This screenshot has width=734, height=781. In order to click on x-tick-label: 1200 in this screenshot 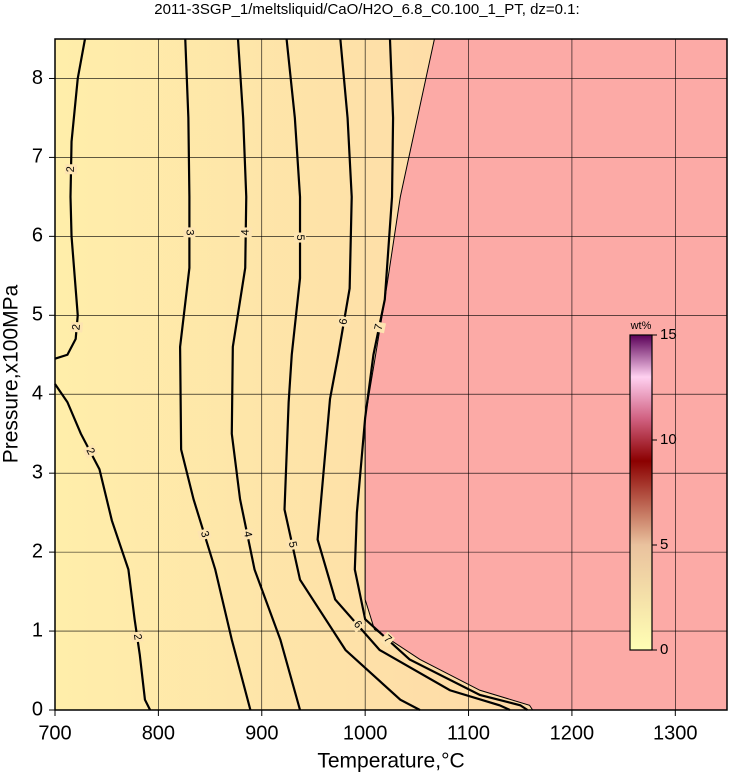, I will do `click(572, 733)`.